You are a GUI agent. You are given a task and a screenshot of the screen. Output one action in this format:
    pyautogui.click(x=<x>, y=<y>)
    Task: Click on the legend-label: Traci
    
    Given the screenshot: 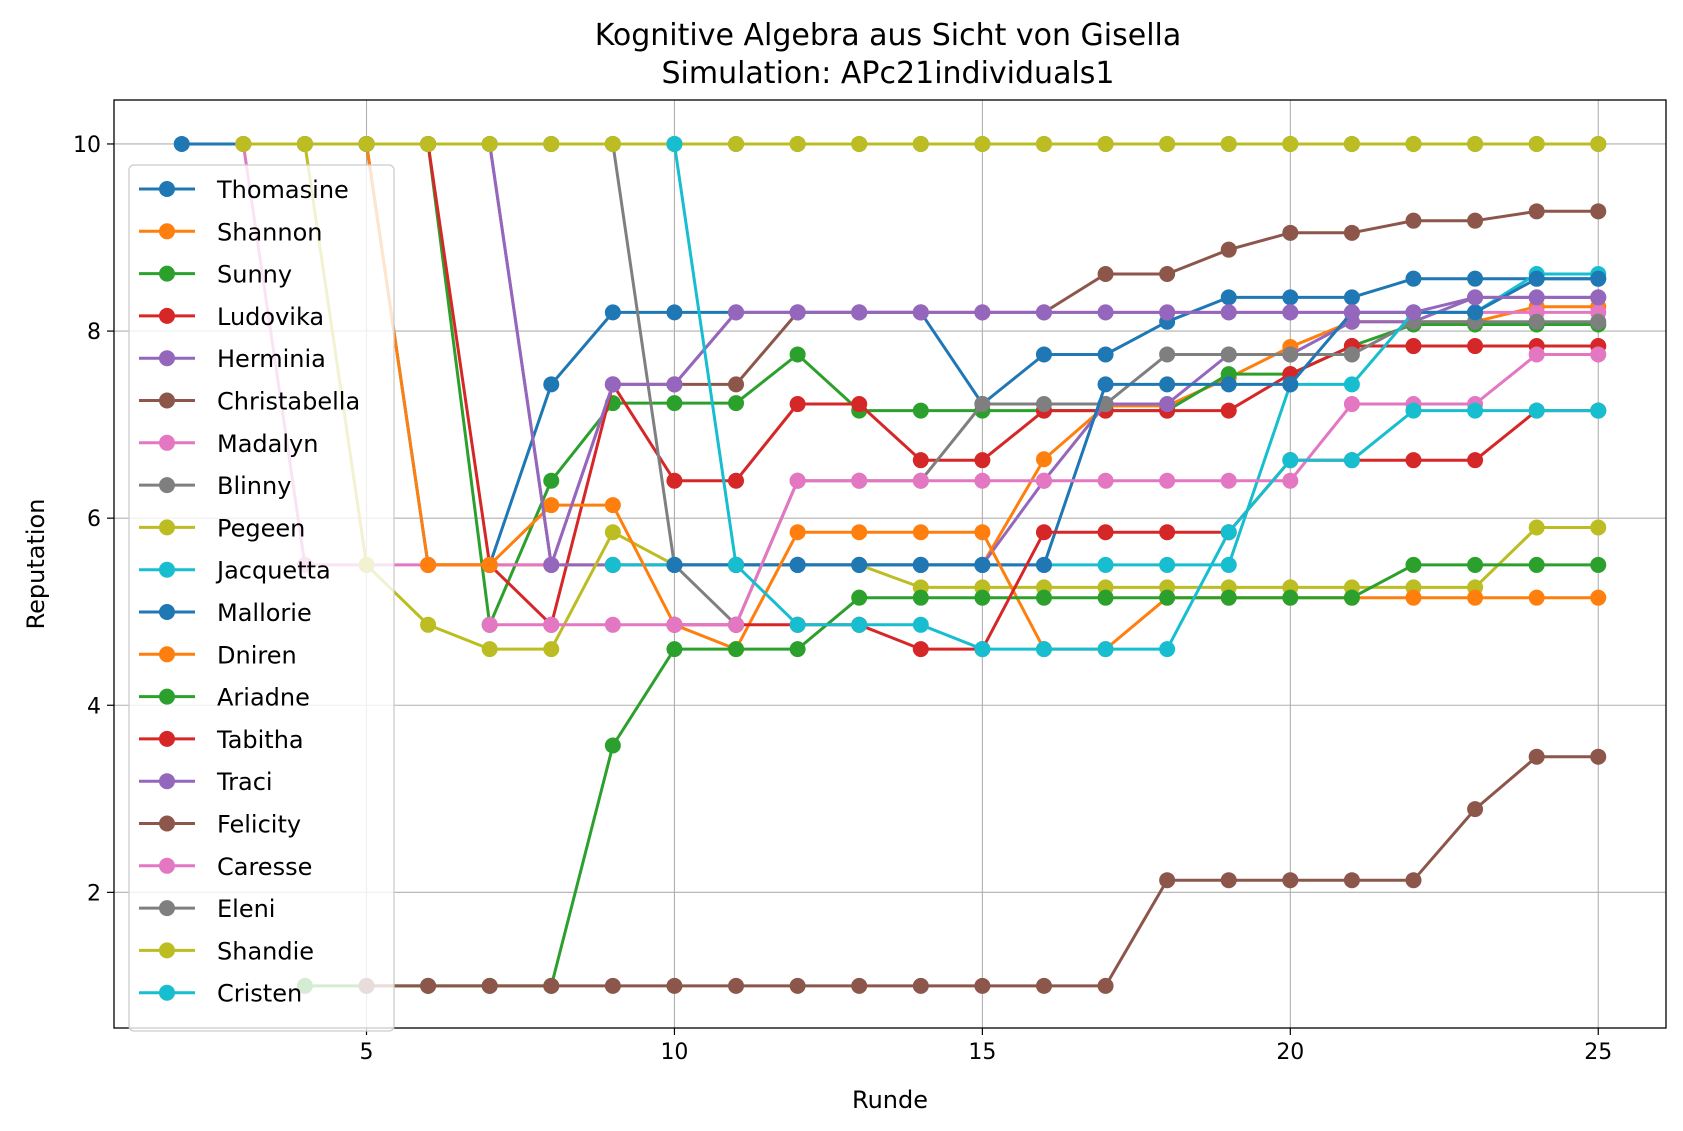 What is the action you would take?
    pyautogui.click(x=244, y=782)
    